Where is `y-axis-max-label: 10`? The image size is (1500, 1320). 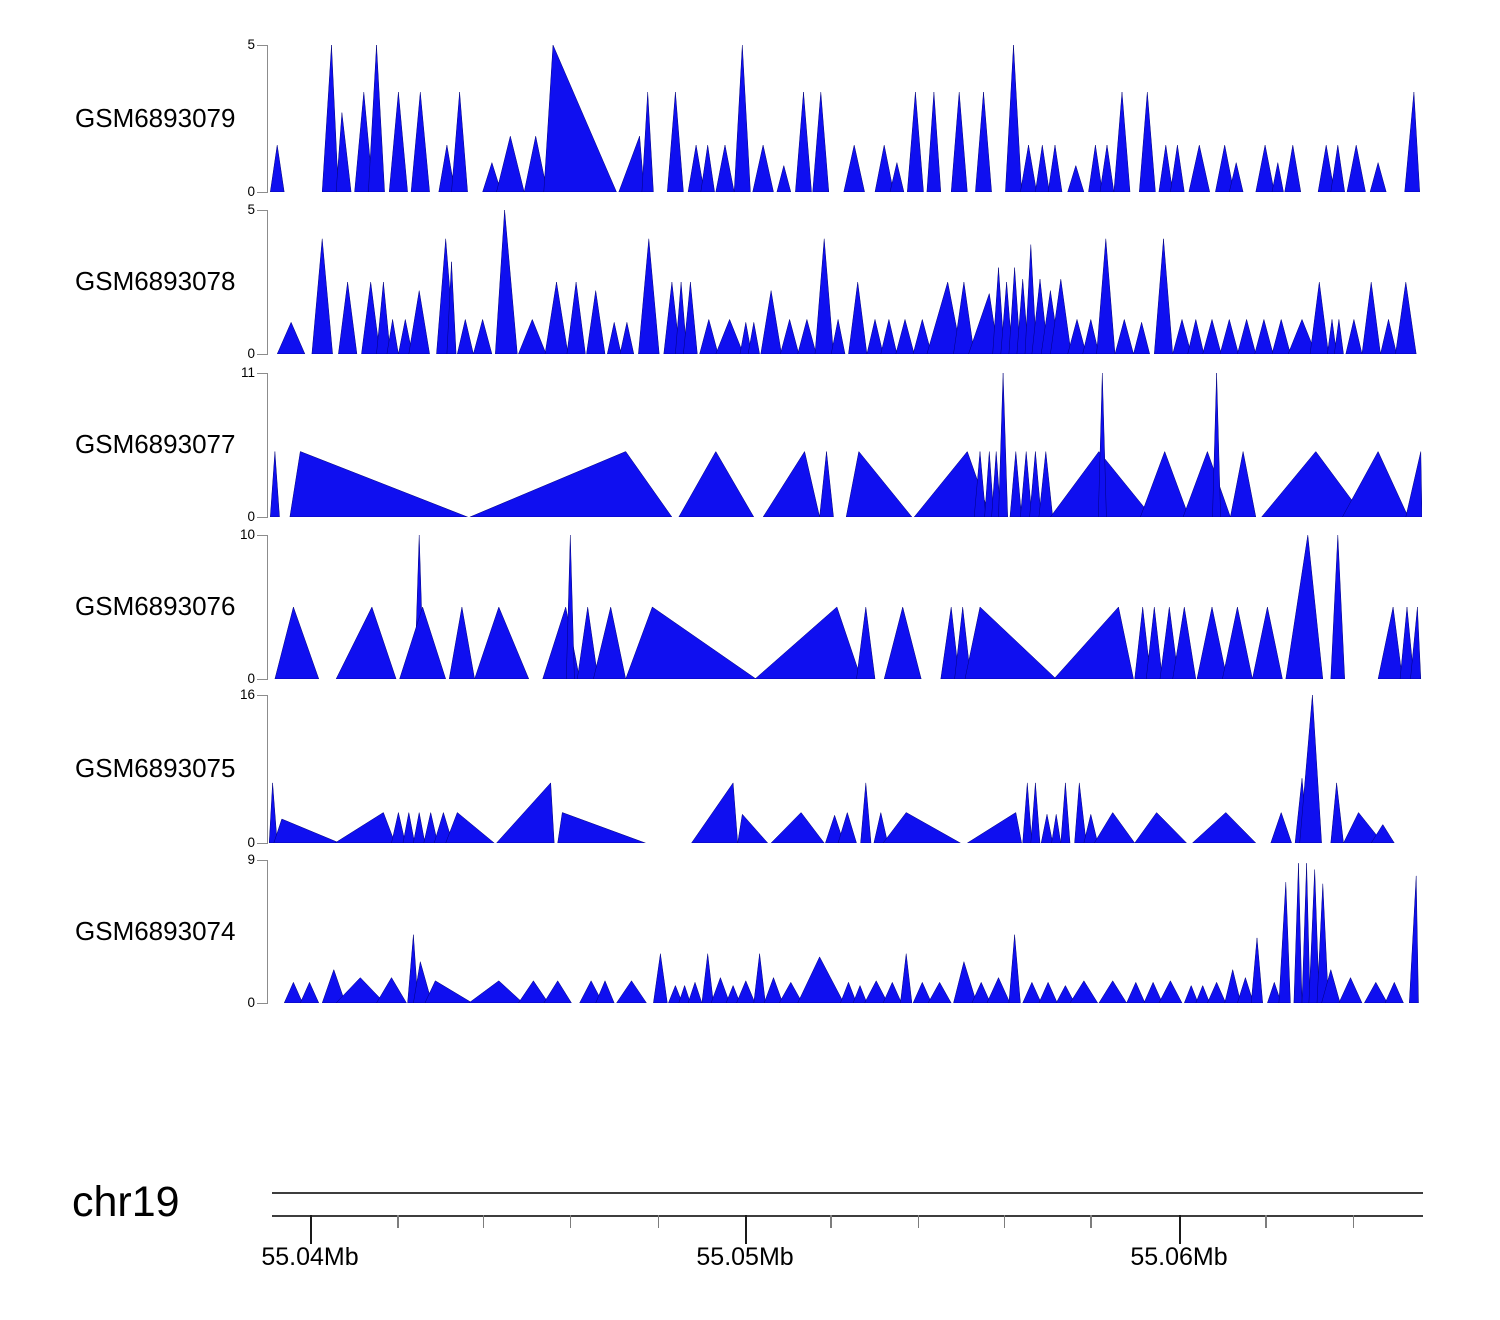 y-axis-max-label: 10 is located at coordinates (247, 534).